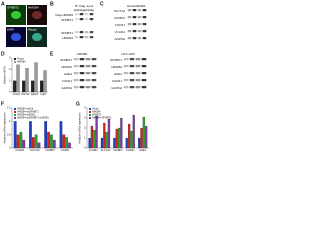 The image size is (320, 240). I want to click on x-tick-label: Igfbp2, so click(35, 94).